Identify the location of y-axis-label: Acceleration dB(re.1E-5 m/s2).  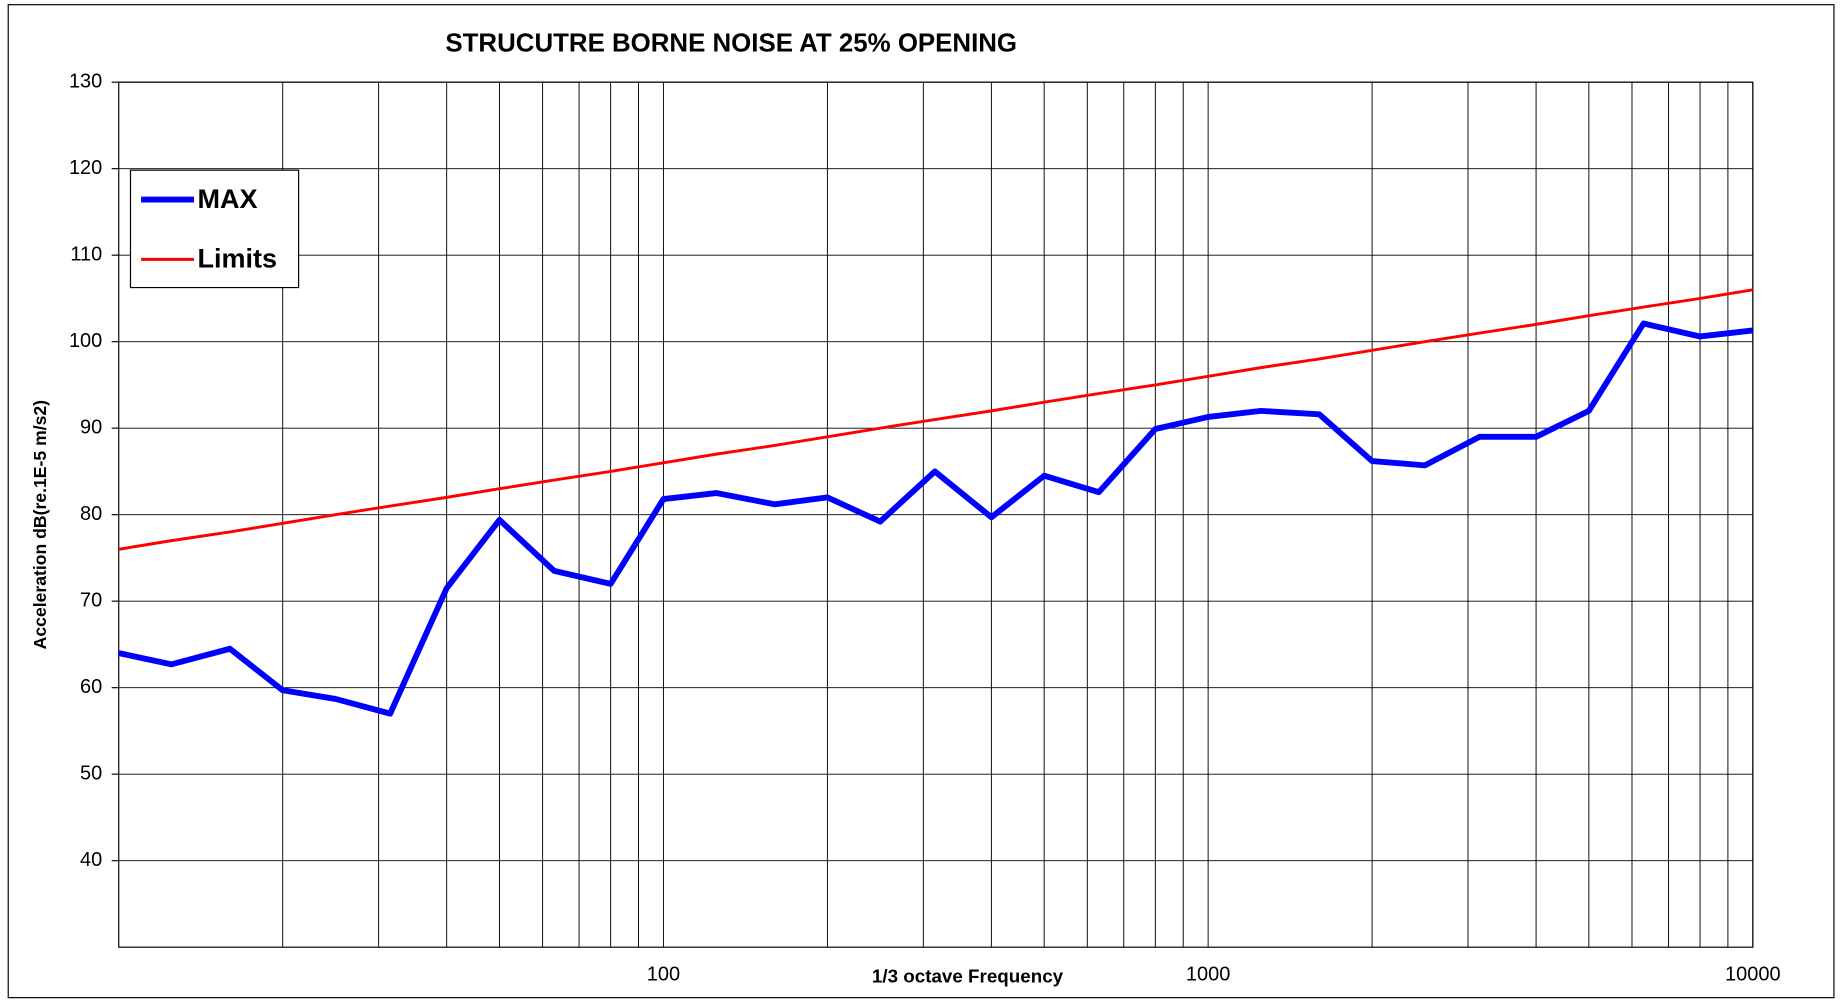
(40, 524).